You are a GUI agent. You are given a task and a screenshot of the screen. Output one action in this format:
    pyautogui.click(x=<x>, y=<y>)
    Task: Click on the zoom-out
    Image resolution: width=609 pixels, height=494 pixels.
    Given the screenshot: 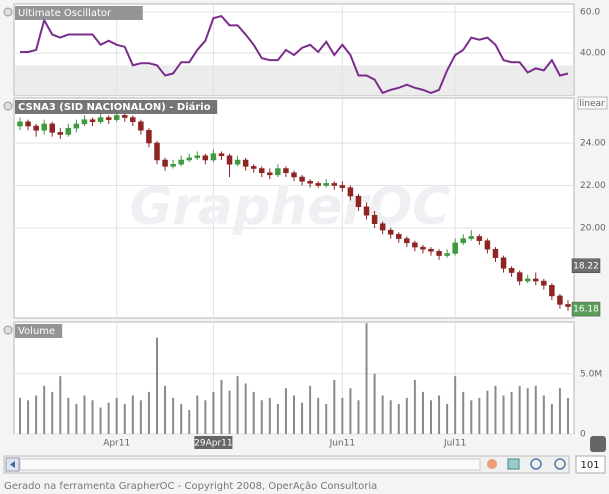 What is the action you would take?
    pyautogui.click(x=536, y=464)
    